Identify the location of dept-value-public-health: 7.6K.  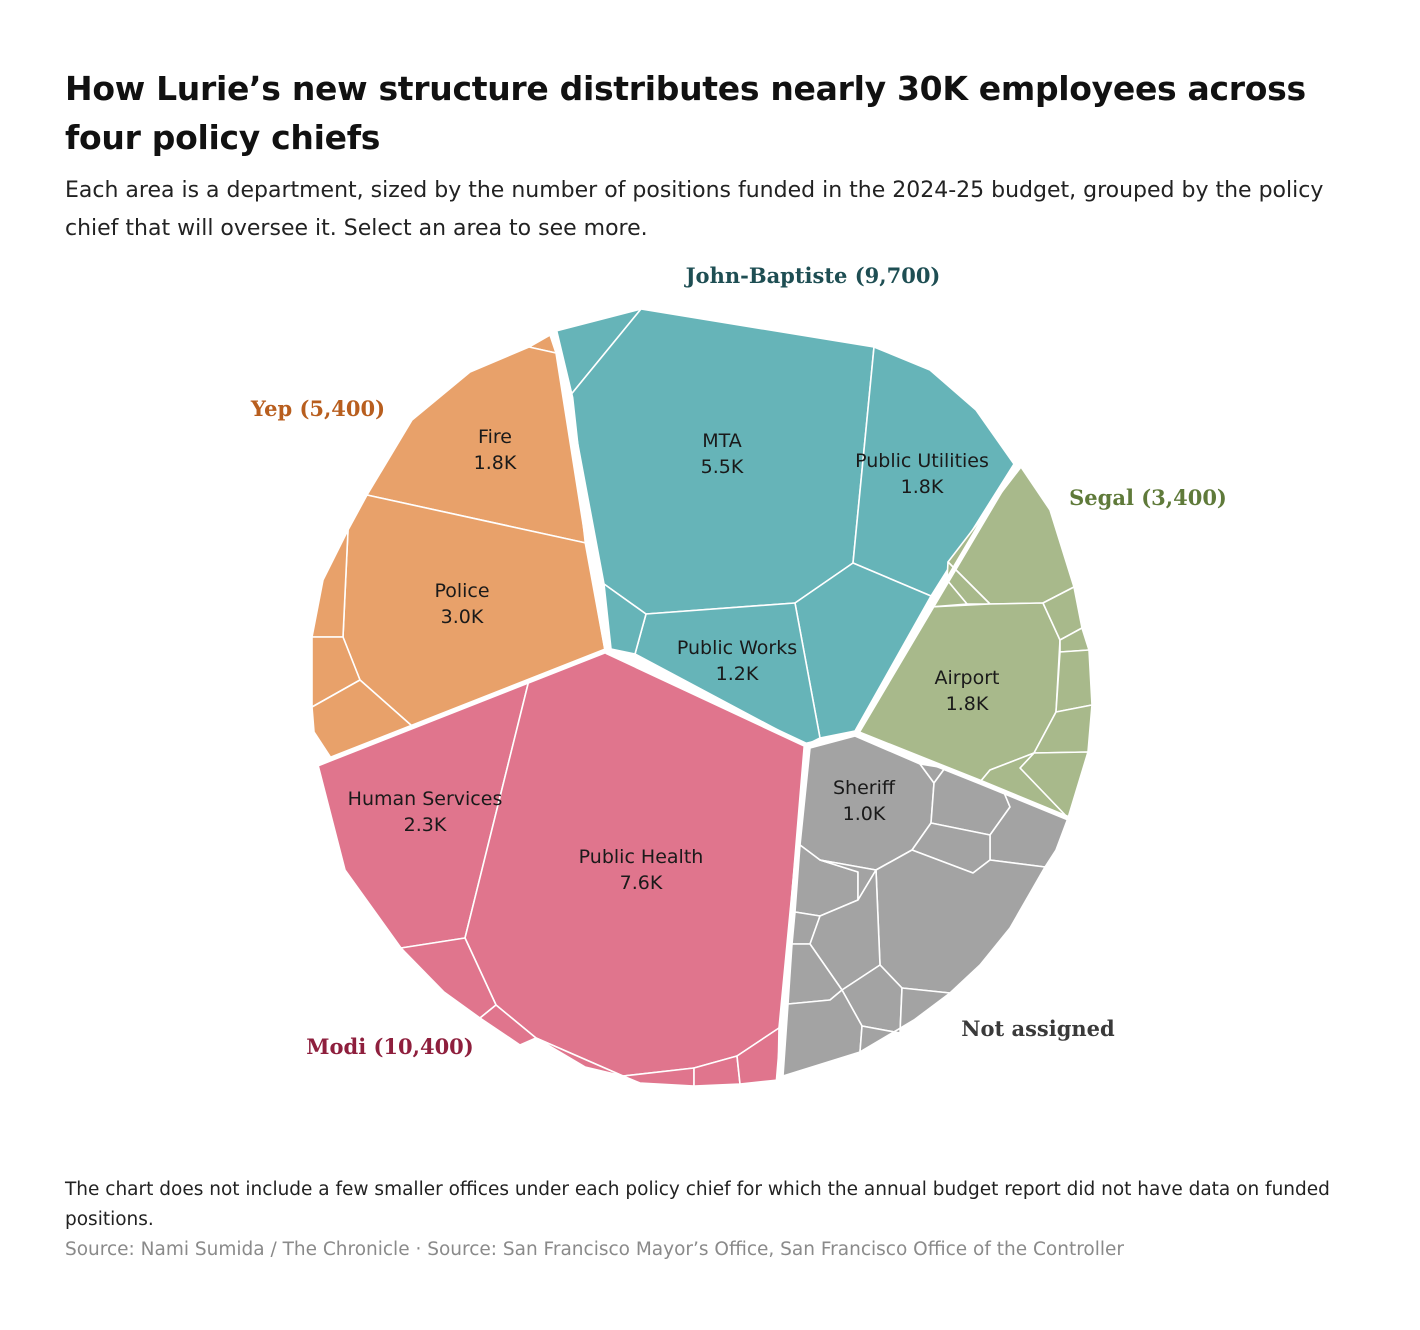
(641, 883).